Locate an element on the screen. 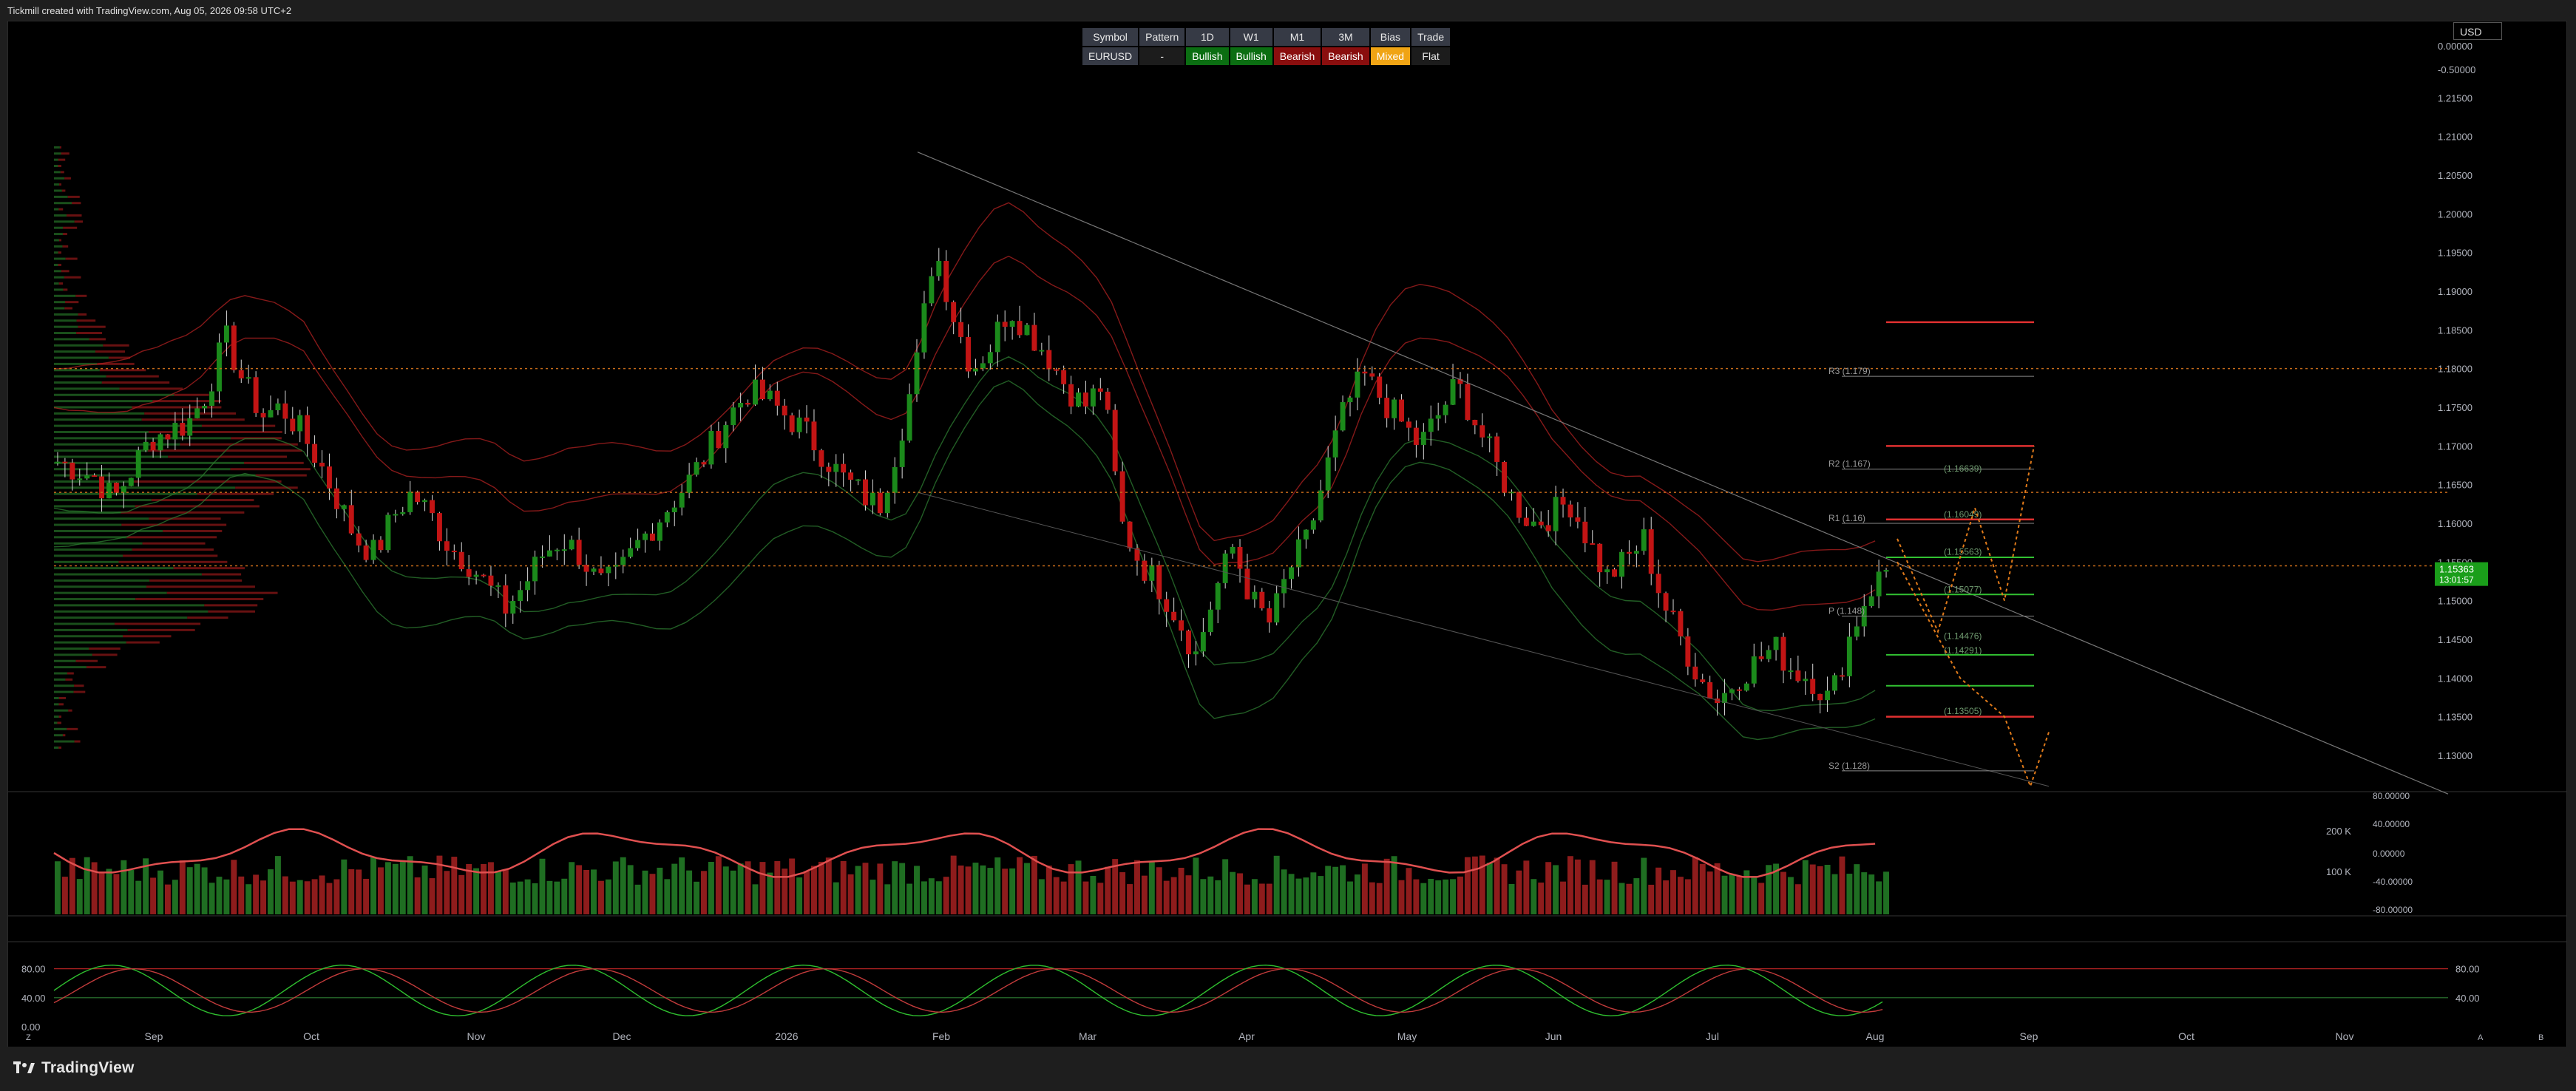  pivot-label: R1 (1.16) is located at coordinates (1846, 518).